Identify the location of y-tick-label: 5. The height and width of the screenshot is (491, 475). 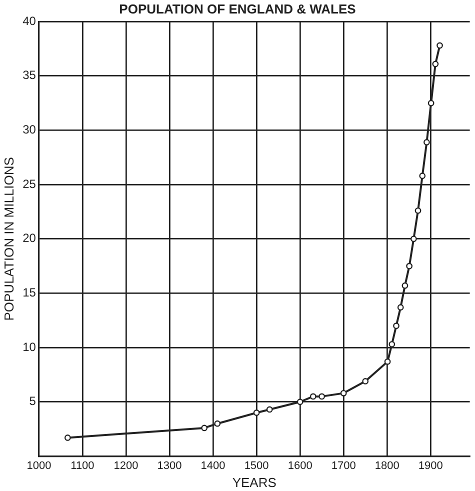
(32, 401).